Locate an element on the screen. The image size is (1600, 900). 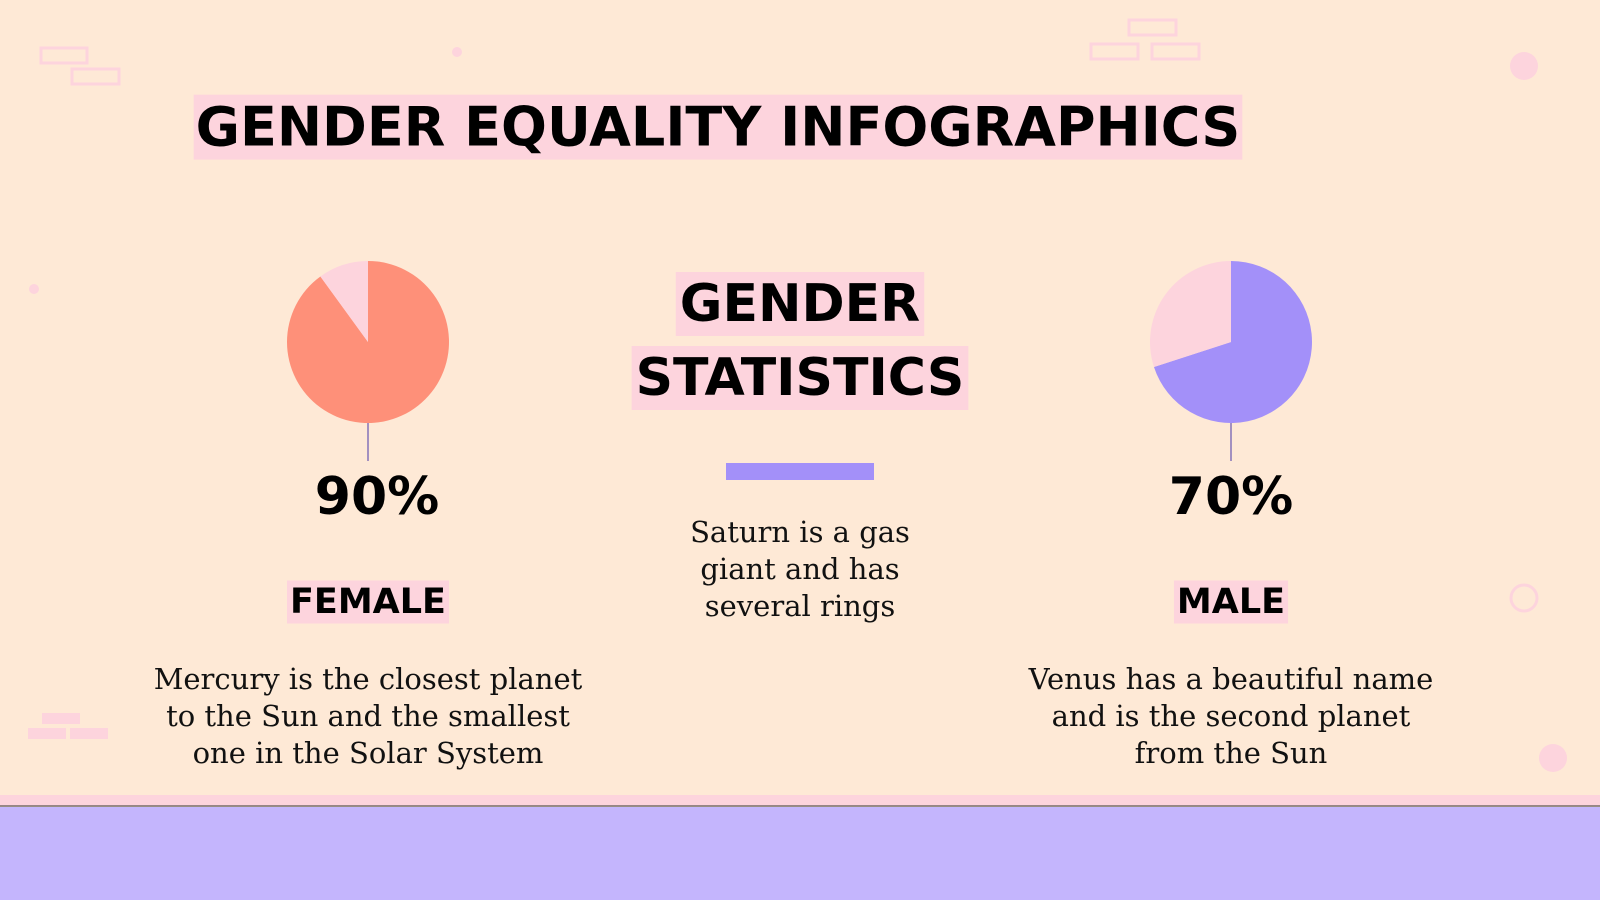
center-text: Saturn is a gas is located at coordinates (800, 532).